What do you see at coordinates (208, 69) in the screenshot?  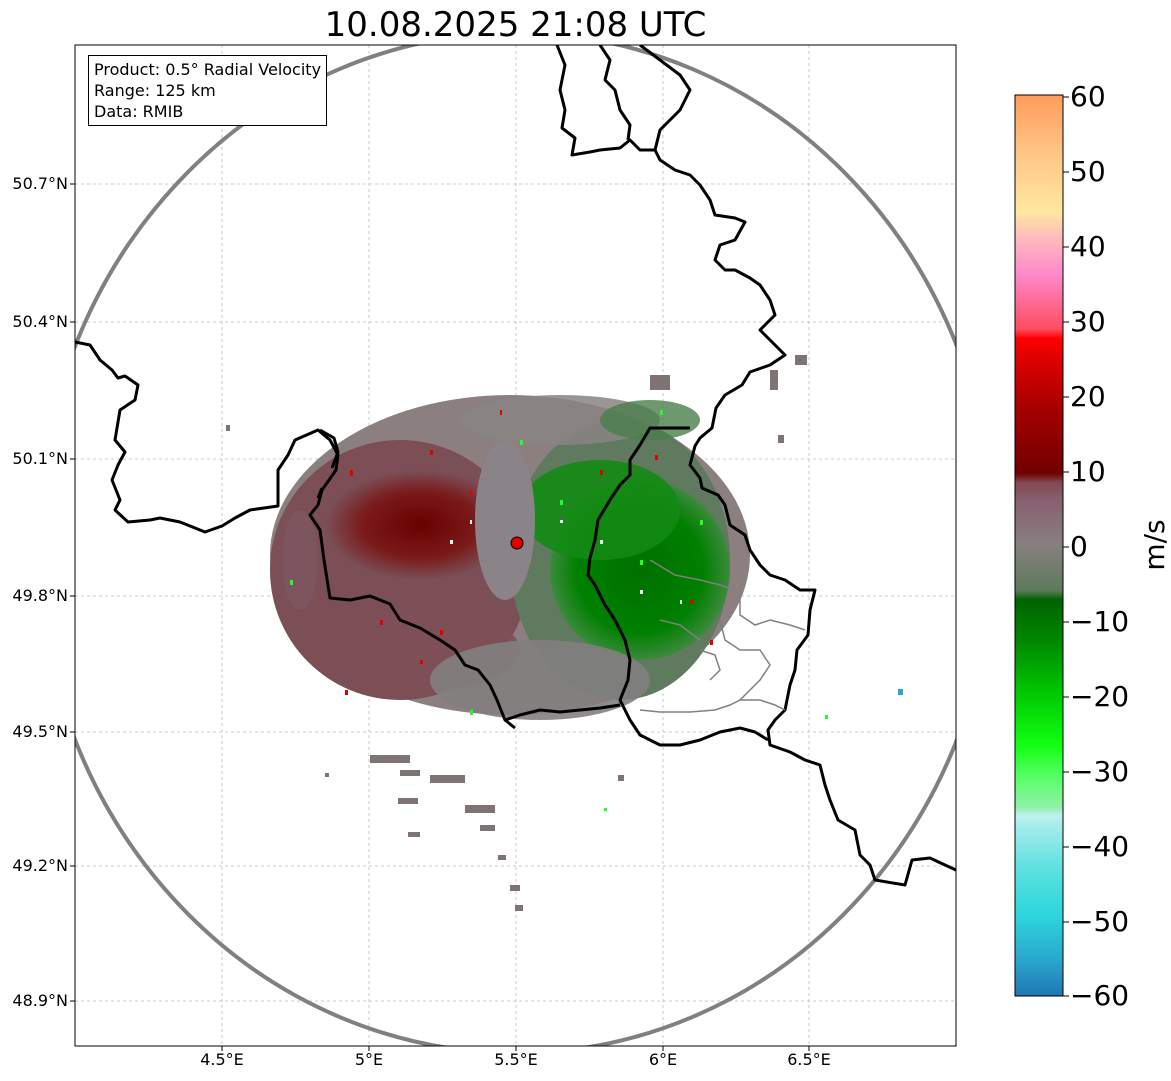 I see `info-product: Product: 0.5° Radial Velocity` at bounding box center [208, 69].